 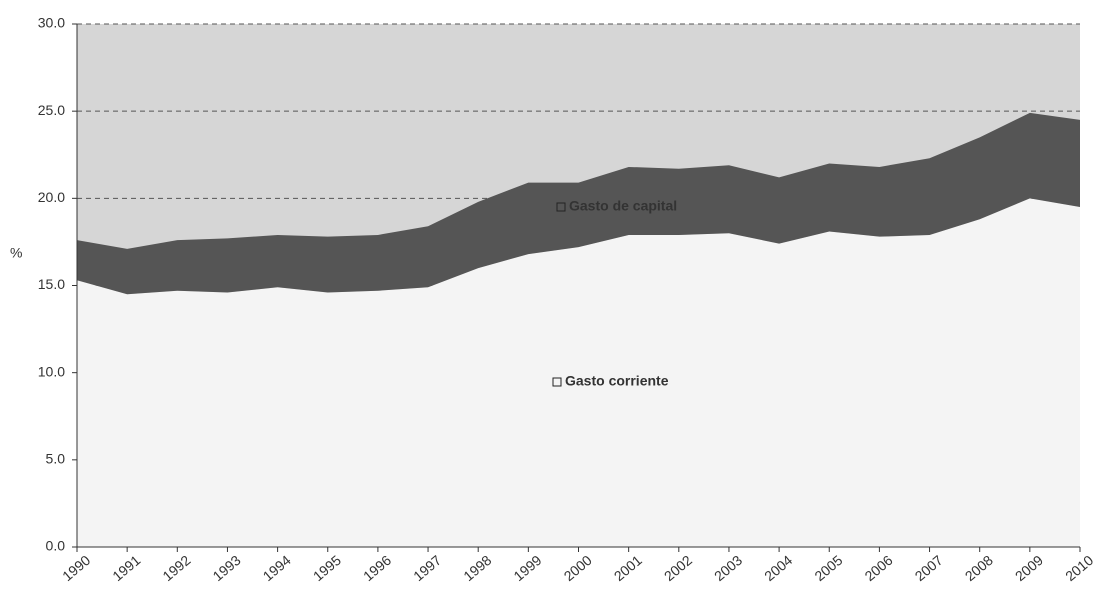 I want to click on x-tick-label: 1996, so click(x=377, y=568).